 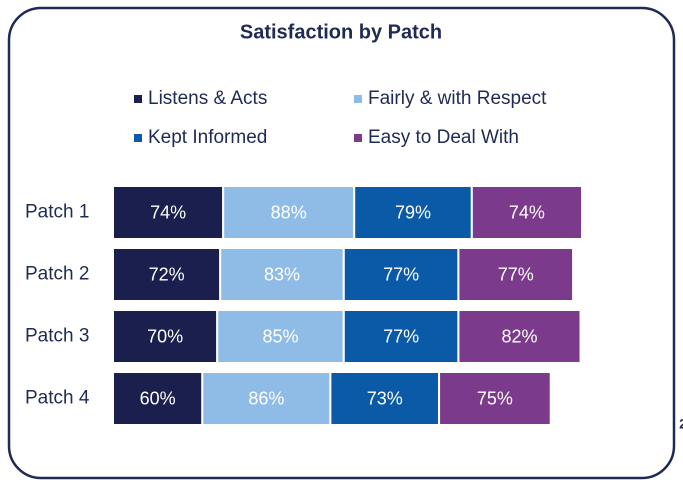 I want to click on y-tick-label: Patch 4, so click(x=57, y=398).